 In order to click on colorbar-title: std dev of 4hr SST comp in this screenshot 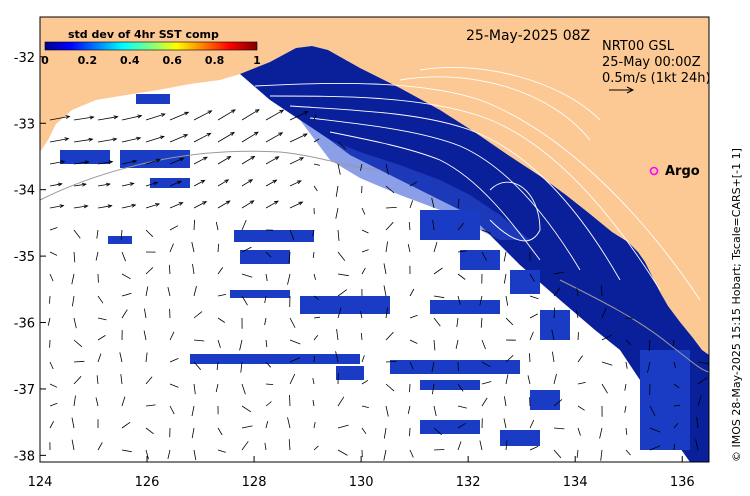, I will do `click(143, 34)`.